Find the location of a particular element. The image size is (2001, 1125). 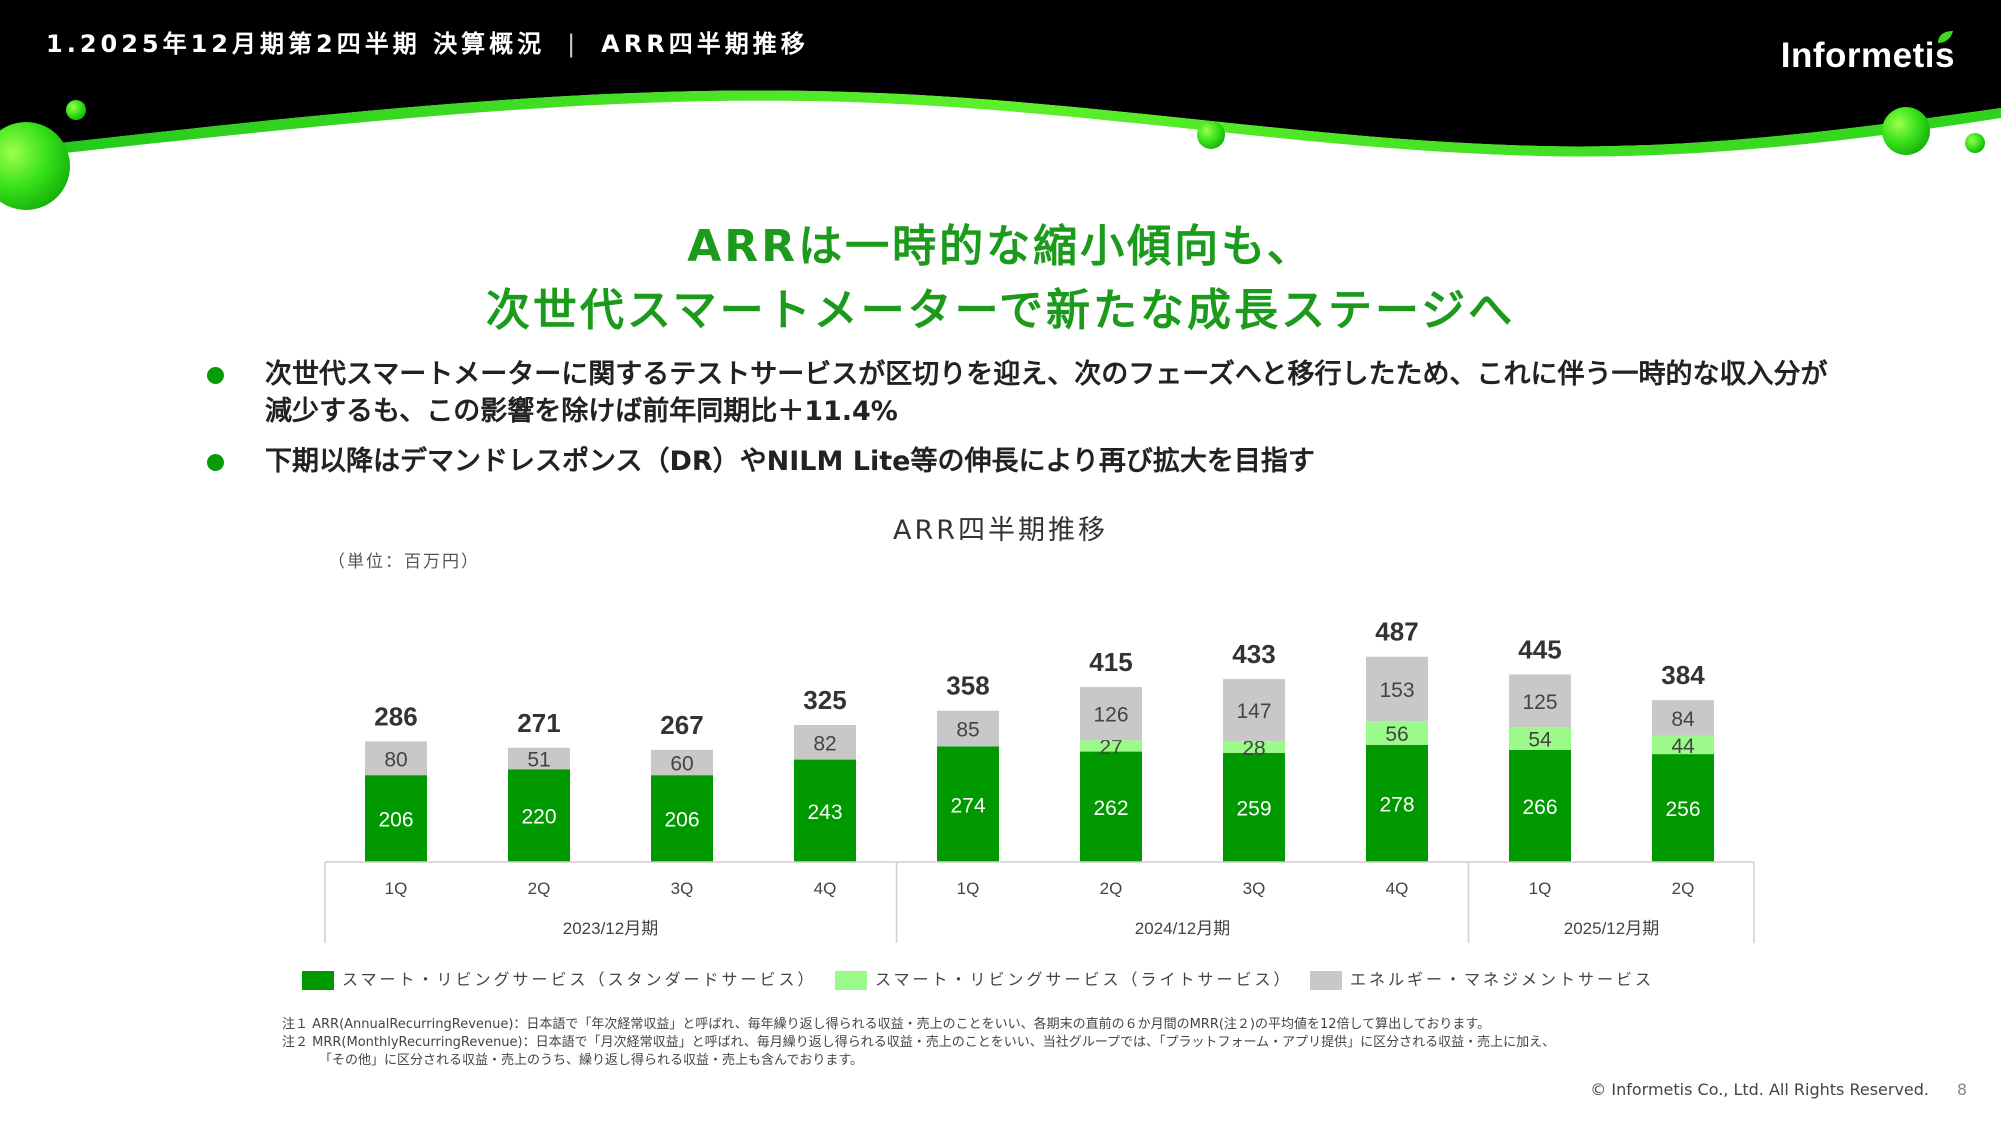

data-label: 28 is located at coordinates (1253, 748).